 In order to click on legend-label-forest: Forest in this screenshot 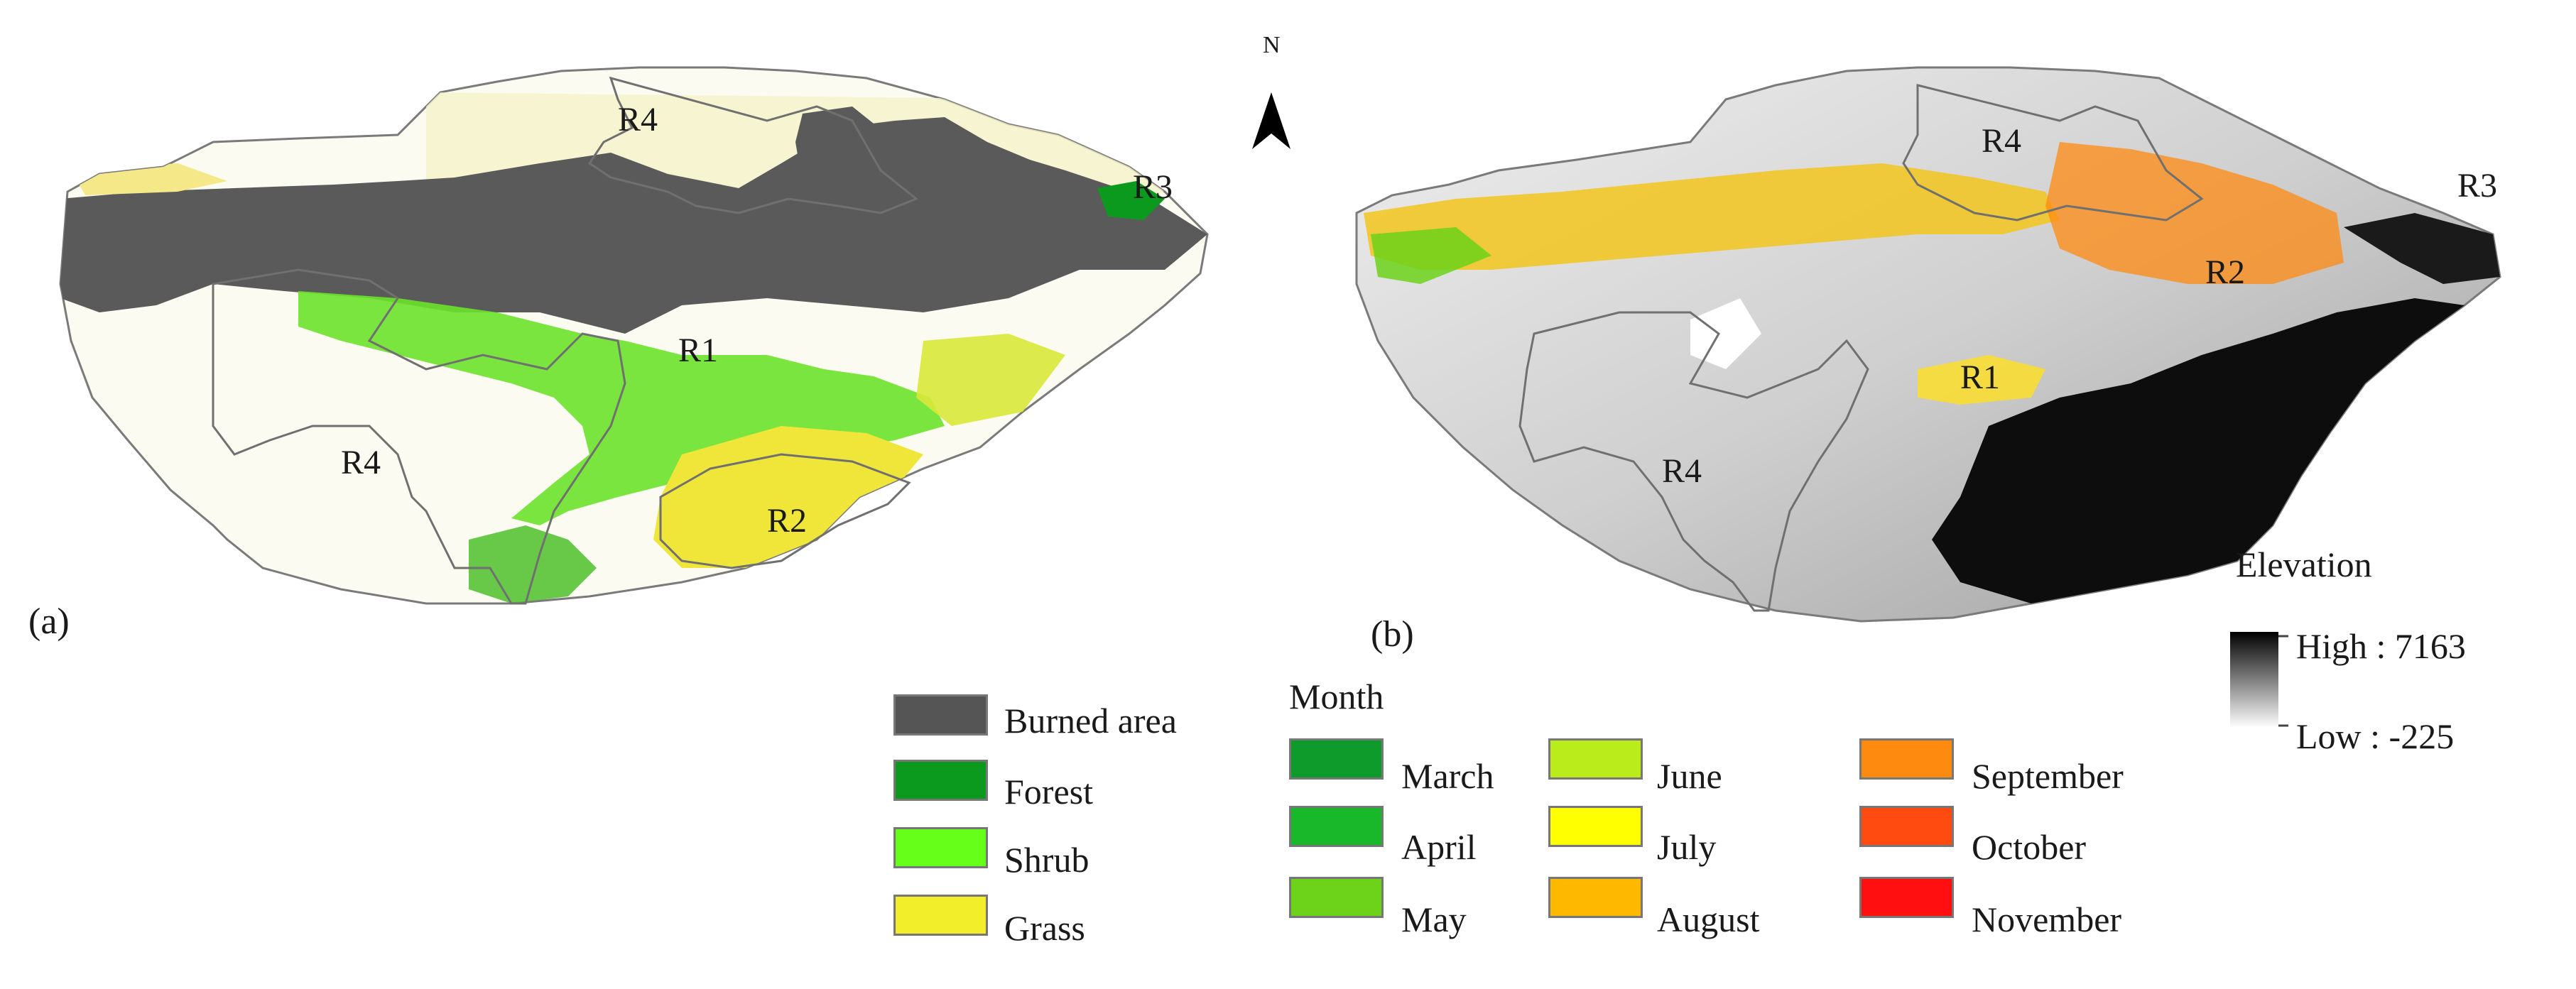, I will do `click(1048, 792)`.